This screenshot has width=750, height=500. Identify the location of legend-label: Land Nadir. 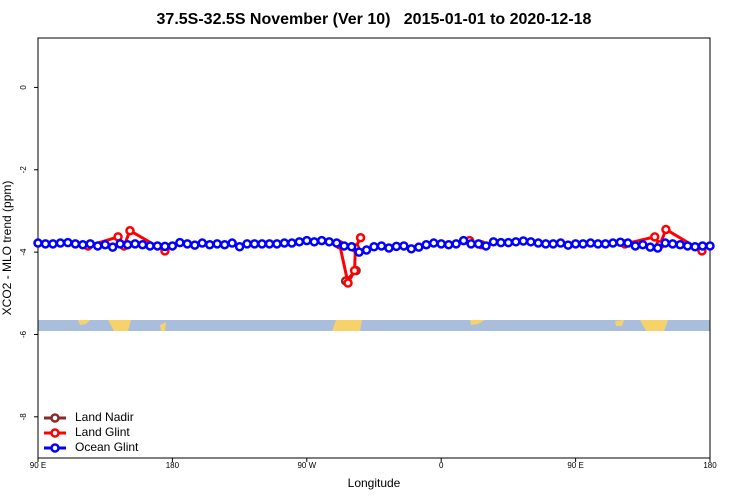
(104, 417).